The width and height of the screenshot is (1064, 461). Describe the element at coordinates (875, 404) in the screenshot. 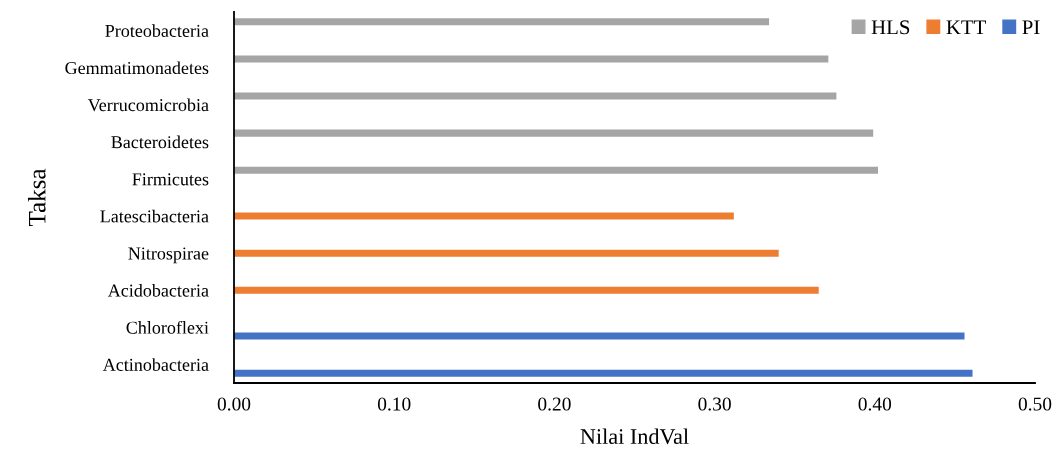

I see `x-tick-label: 0.40` at that location.